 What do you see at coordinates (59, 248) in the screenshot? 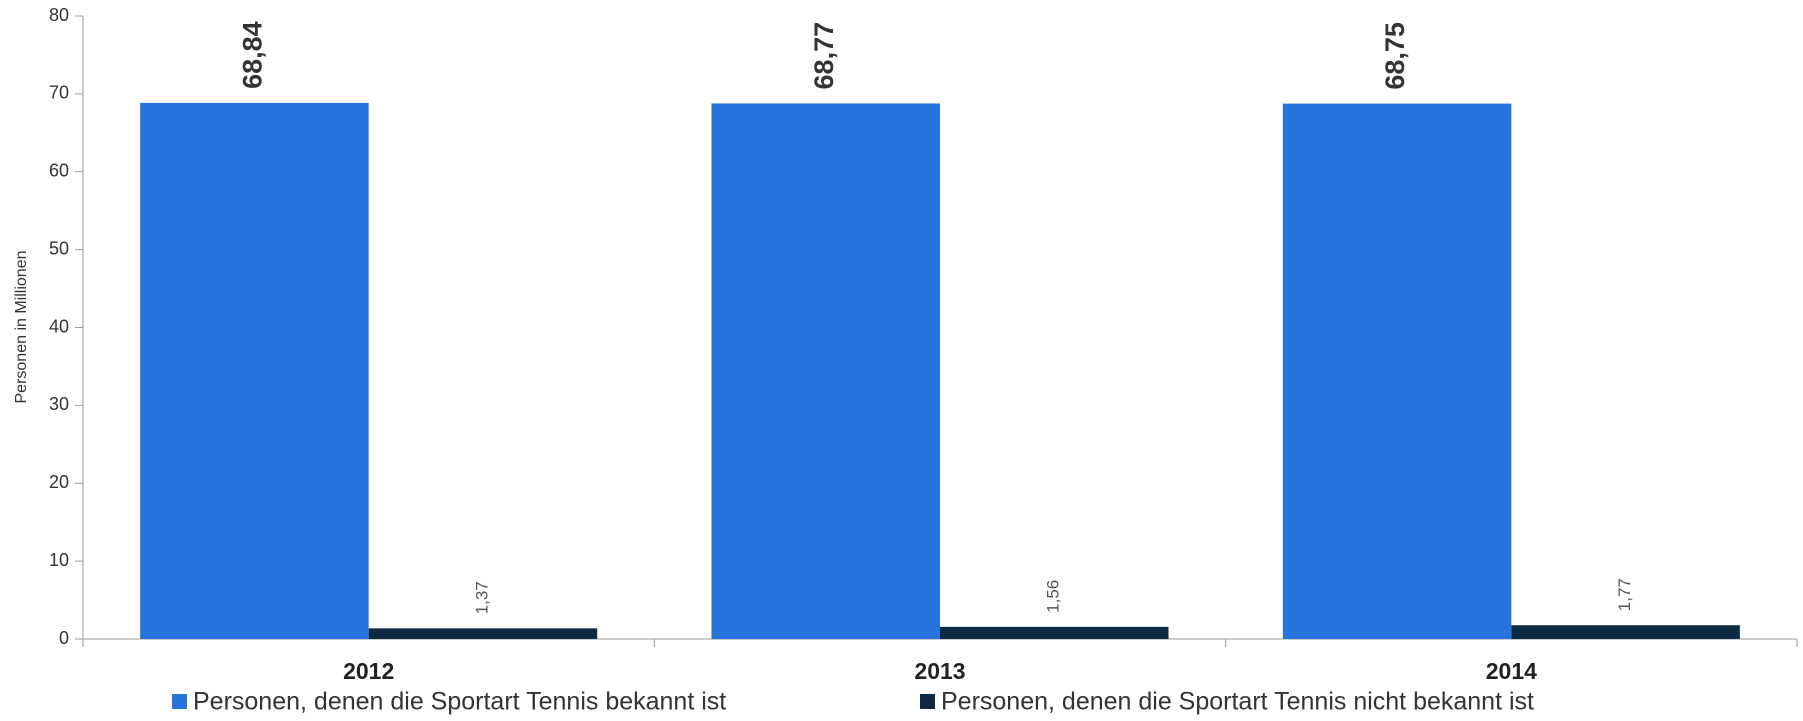
I see `y-tick-label: 50` at bounding box center [59, 248].